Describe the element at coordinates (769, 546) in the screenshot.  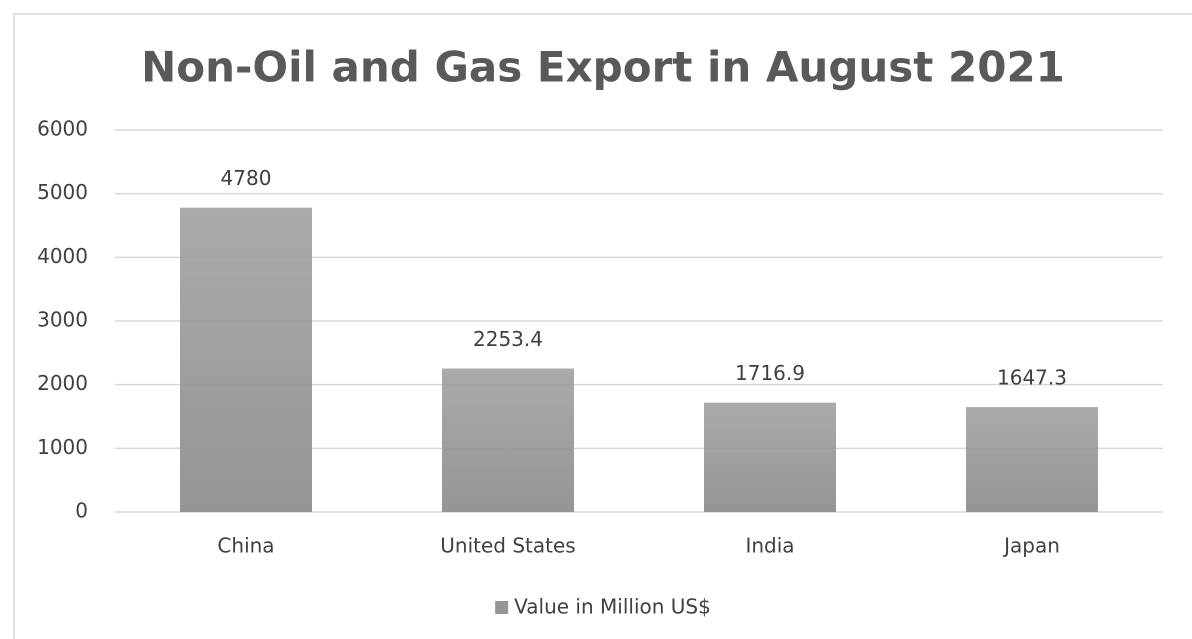
I see `x-tick-label: India` at that location.